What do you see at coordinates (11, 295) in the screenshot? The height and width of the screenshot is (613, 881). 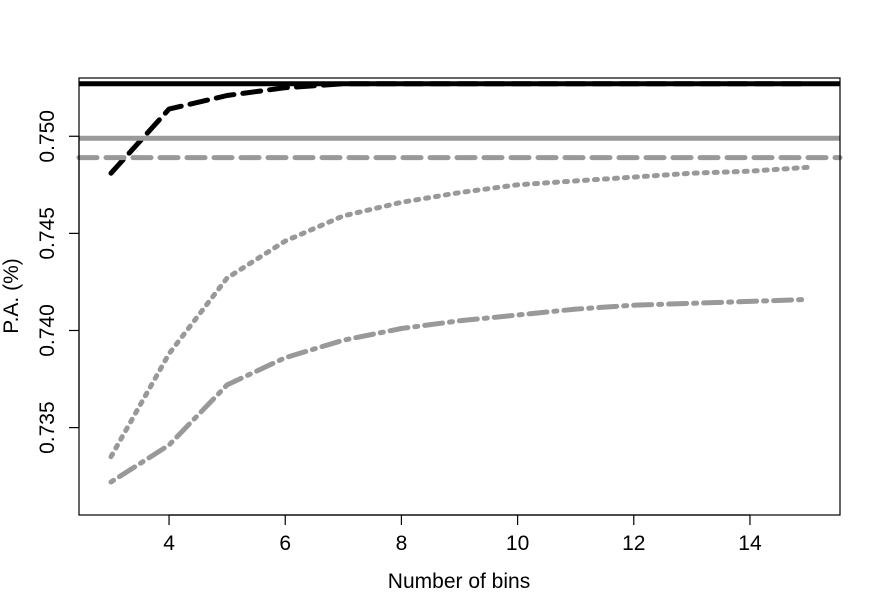 I see `y-axis-label: P.A. (%)` at bounding box center [11, 295].